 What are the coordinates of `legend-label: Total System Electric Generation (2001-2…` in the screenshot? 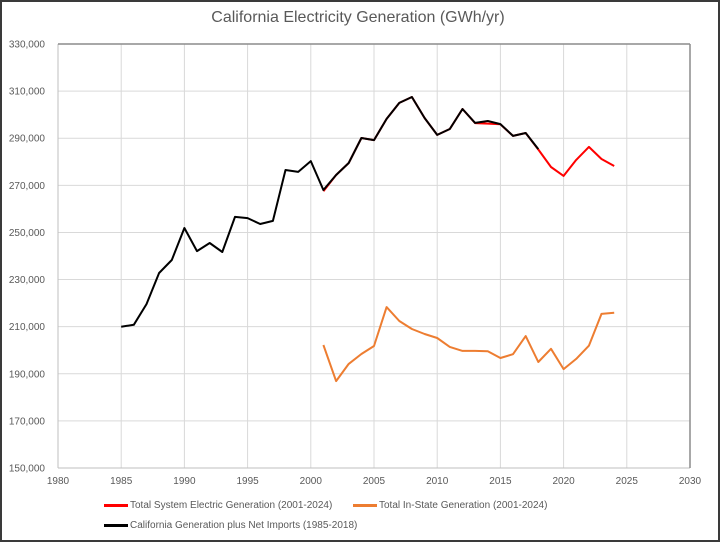 It's located at (231, 505).